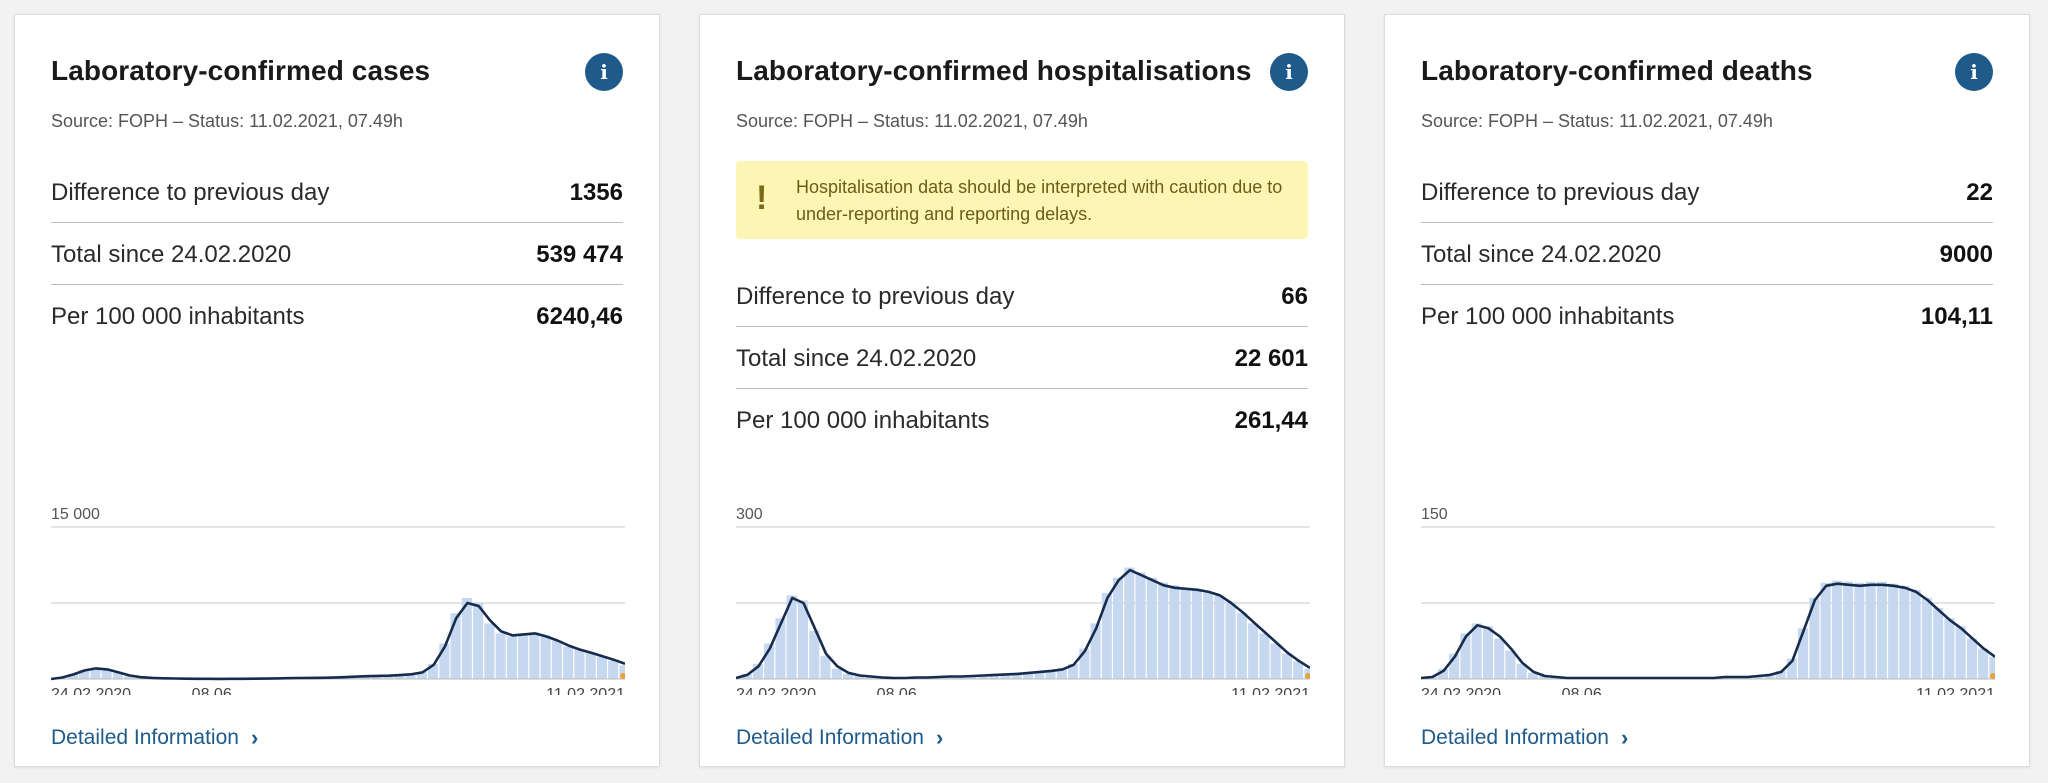 Image resolution: width=2048 pixels, height=783 pixels. What do you see at coordinates (1022, 419) in the screenshot?
I see `stat-row: Per 100 000 inhabitants 261,44` at bounding box center [1022, 419].